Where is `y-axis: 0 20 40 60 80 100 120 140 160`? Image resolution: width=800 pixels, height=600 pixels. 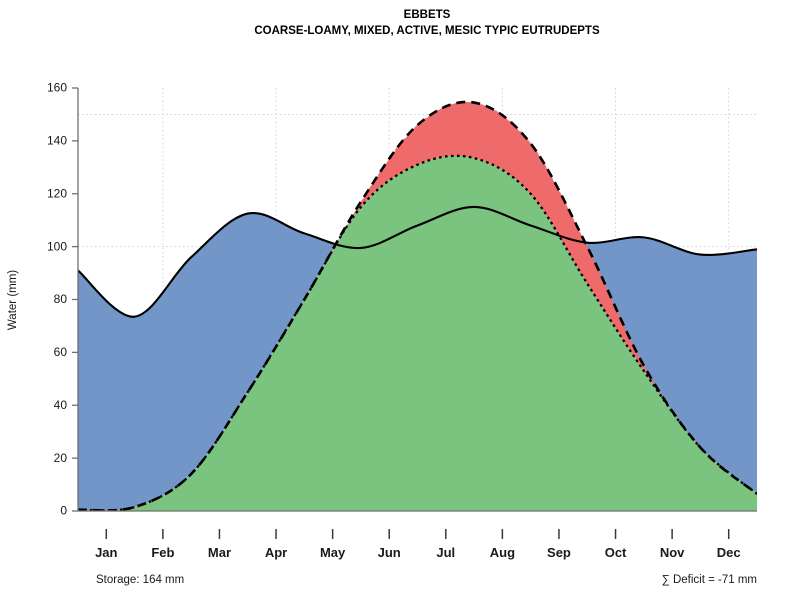
y-axis: 0 20 40 60 80 100 120 140 160 is located at coordinates (62, 299).